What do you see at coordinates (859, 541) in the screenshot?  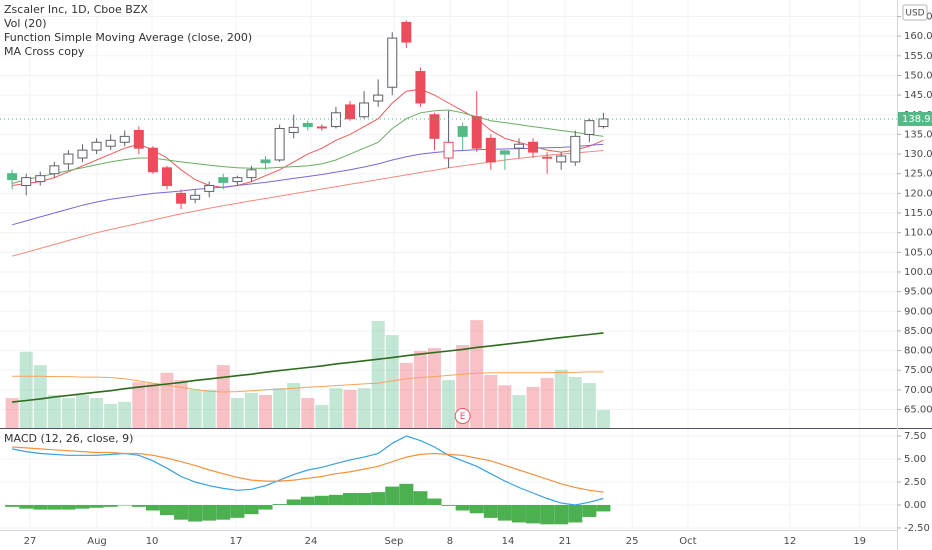 I see `x-tick-label: 19` at bounding box center [859, 541].